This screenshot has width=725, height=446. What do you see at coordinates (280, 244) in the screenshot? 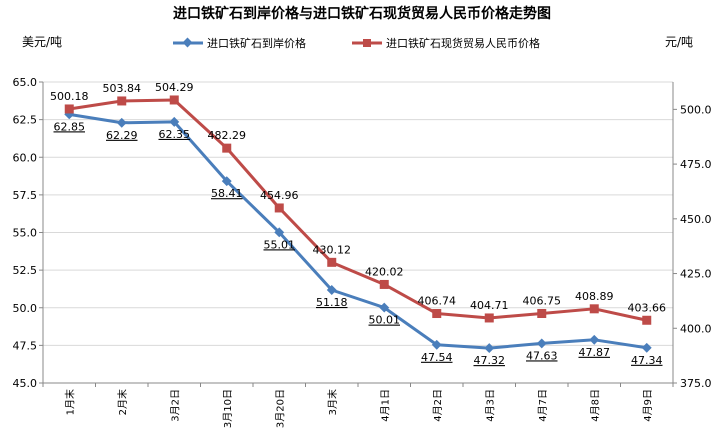
I see `series-1-data-label: 55.01` at bounding box center [280, 244].